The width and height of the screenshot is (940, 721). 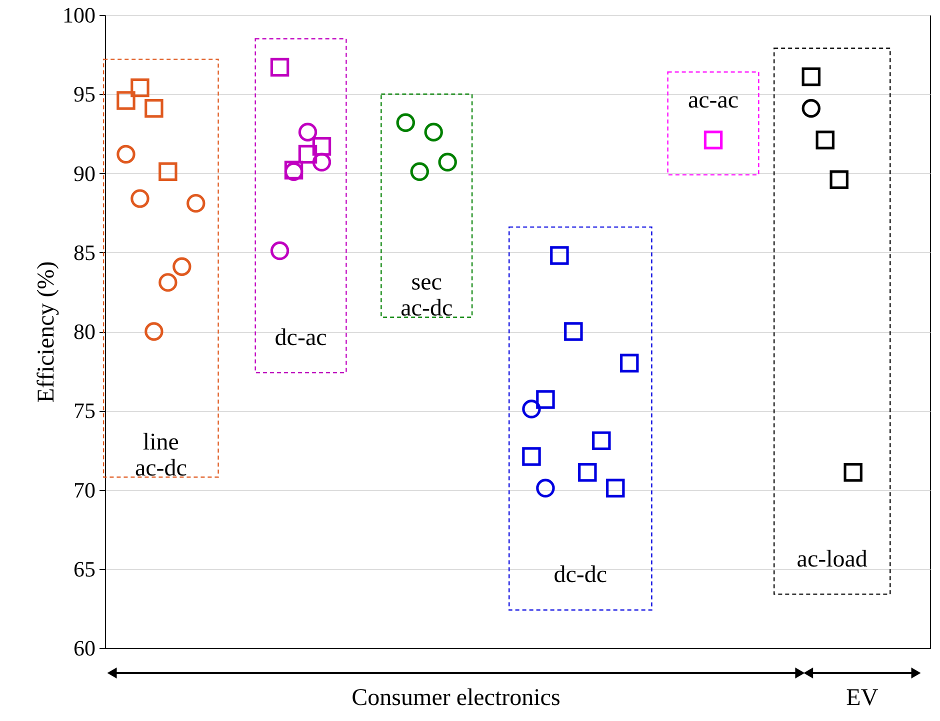 I want to click on annotation: line ac-dc, so click(x=160, y=455).